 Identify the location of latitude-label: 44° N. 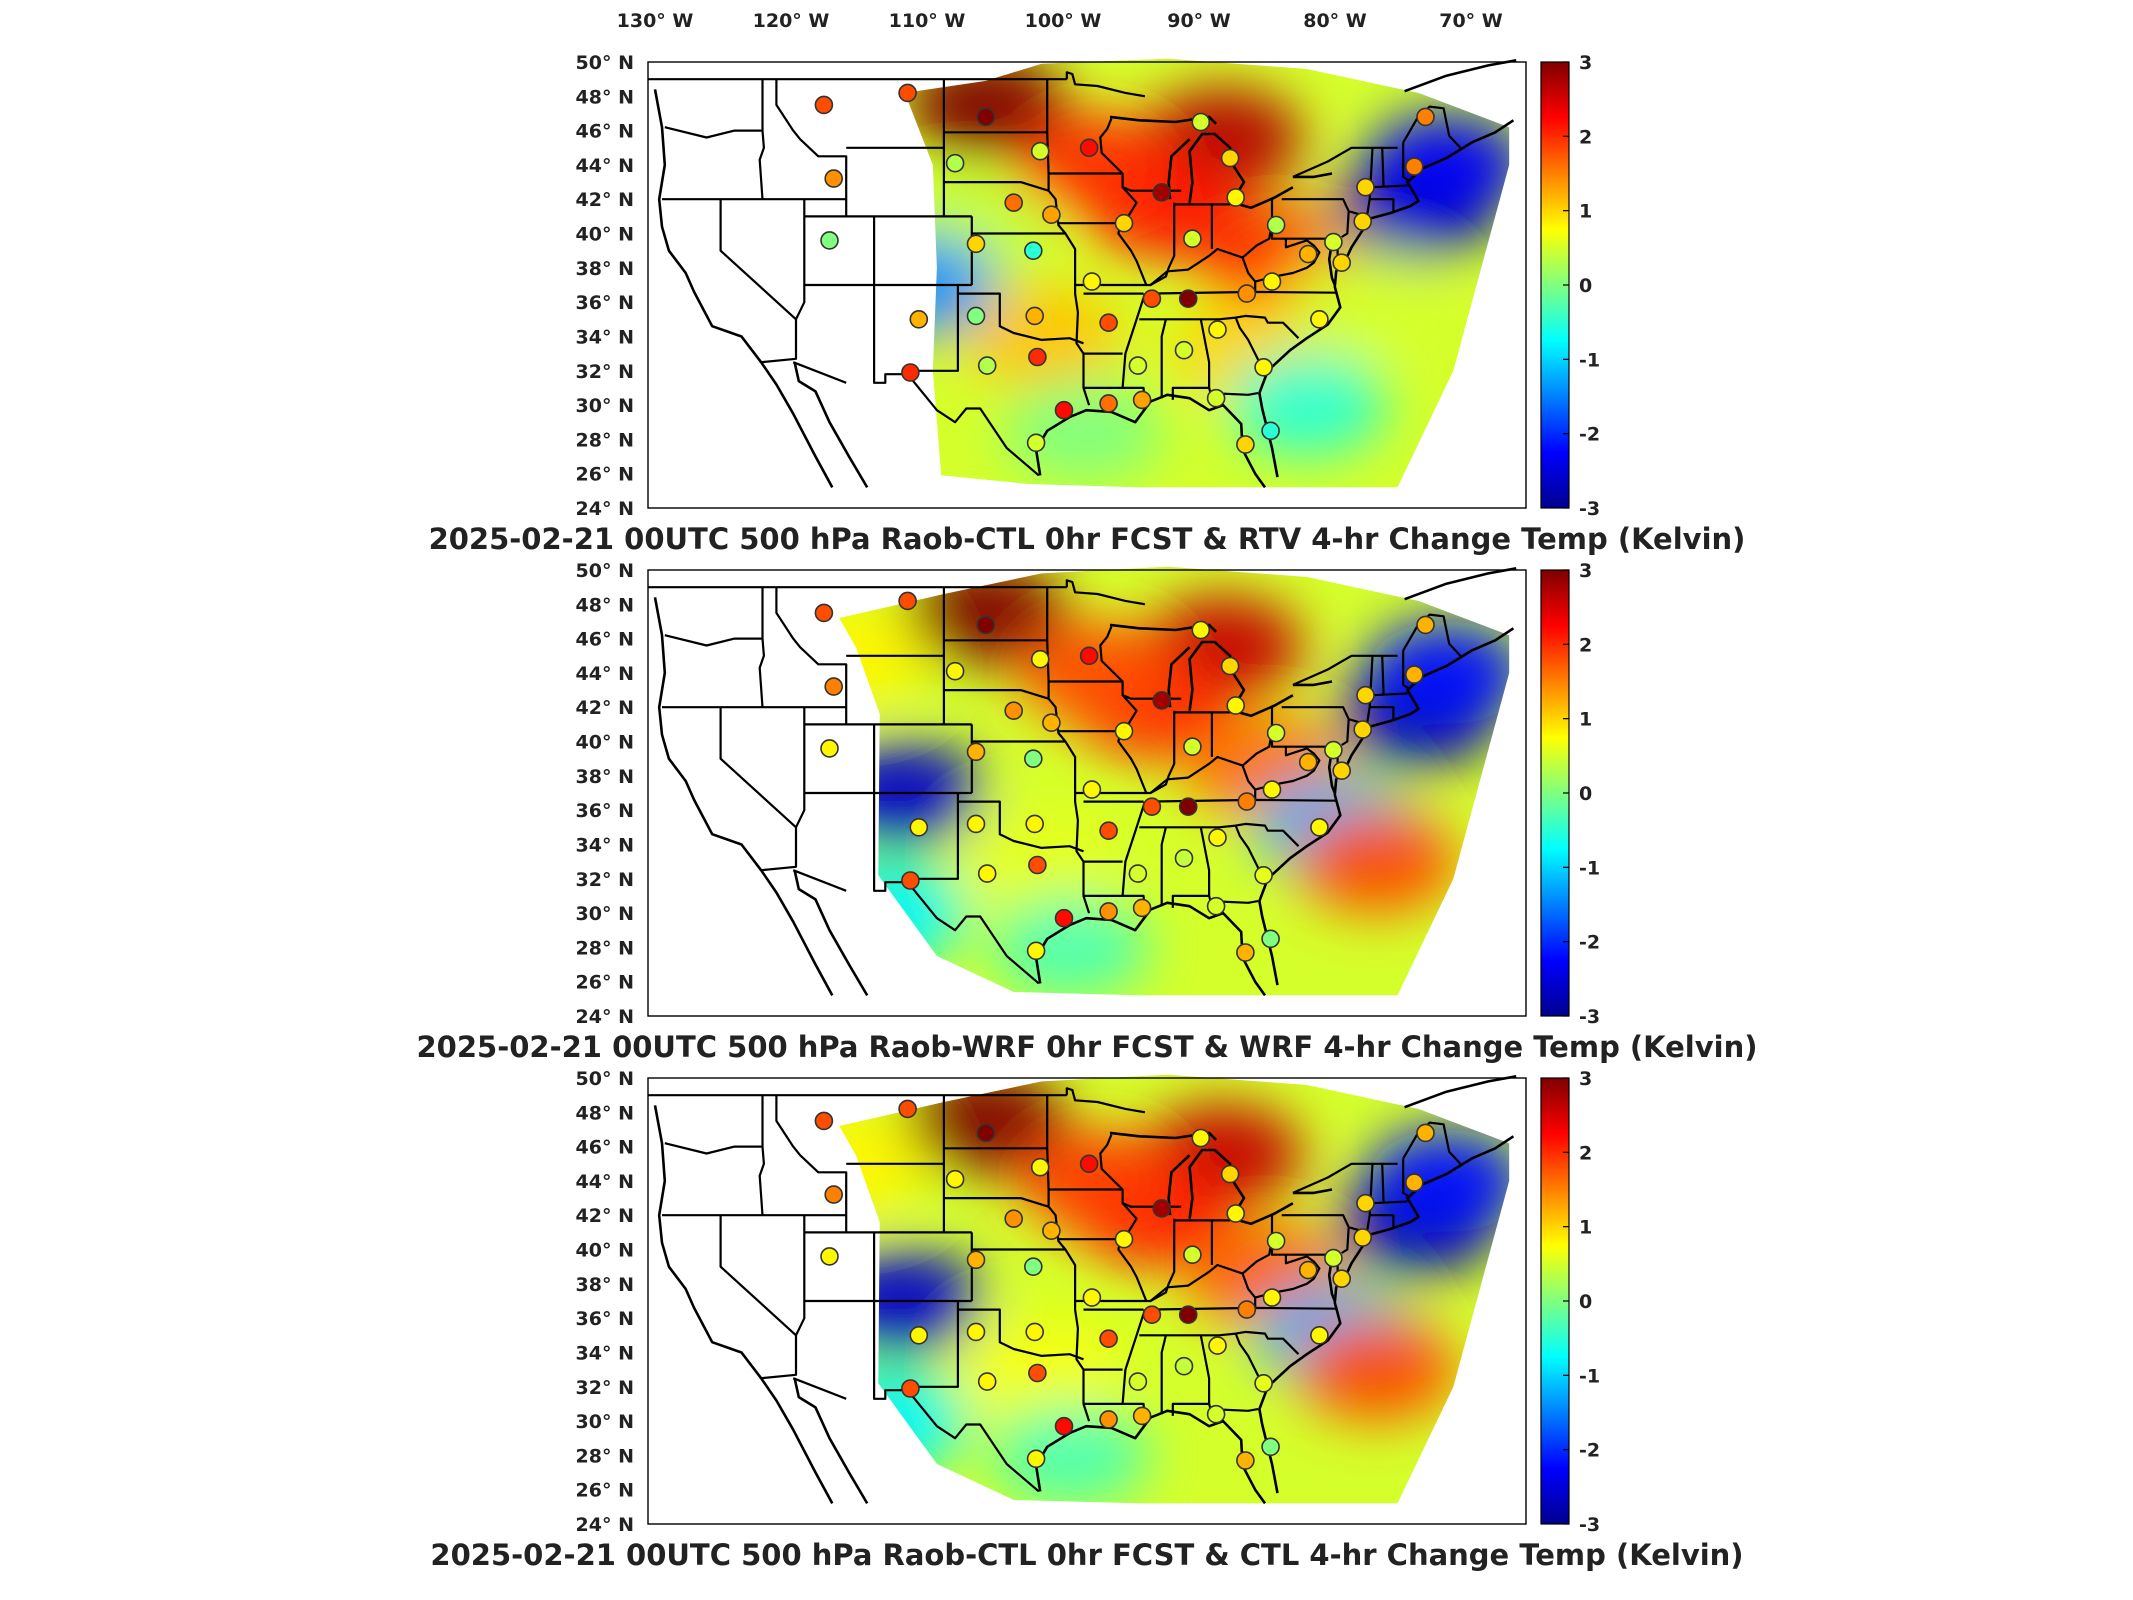
(605, 166).